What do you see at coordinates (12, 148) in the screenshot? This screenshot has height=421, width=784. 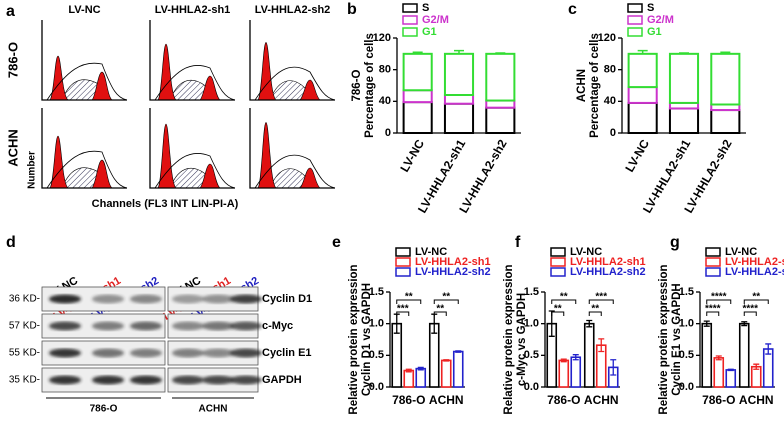 I see `row-label: ACHN` at bounding box center [12, 148].